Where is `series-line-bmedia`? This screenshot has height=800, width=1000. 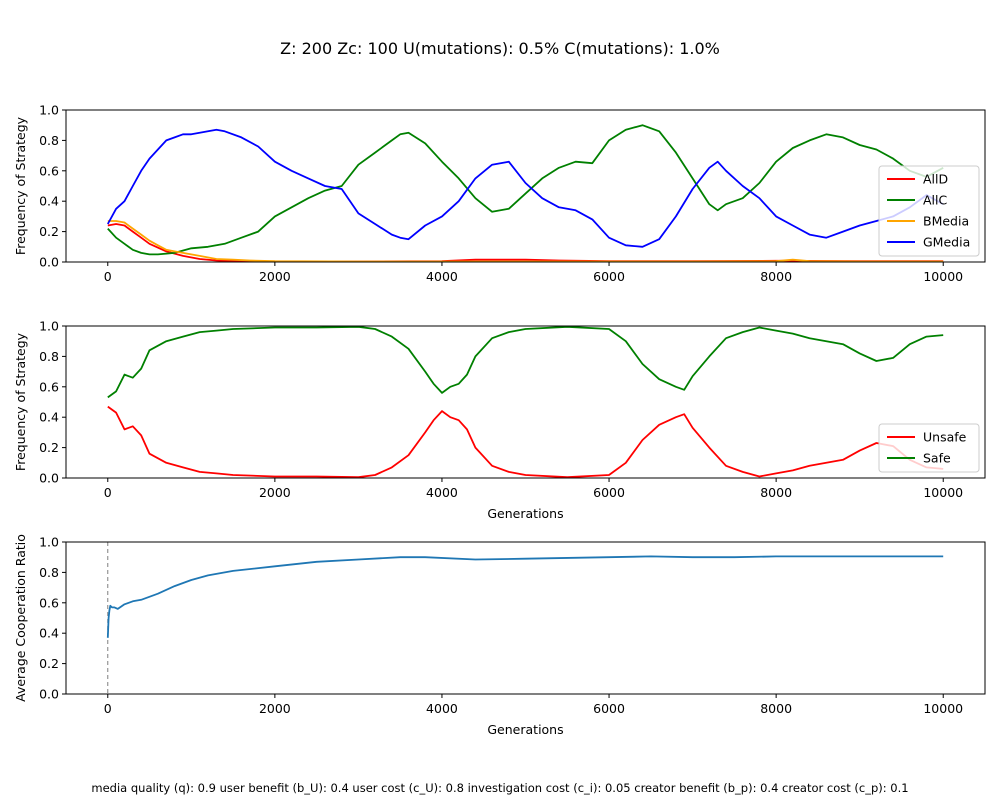
series-line-bmedia is located at coordinates (525, 241).